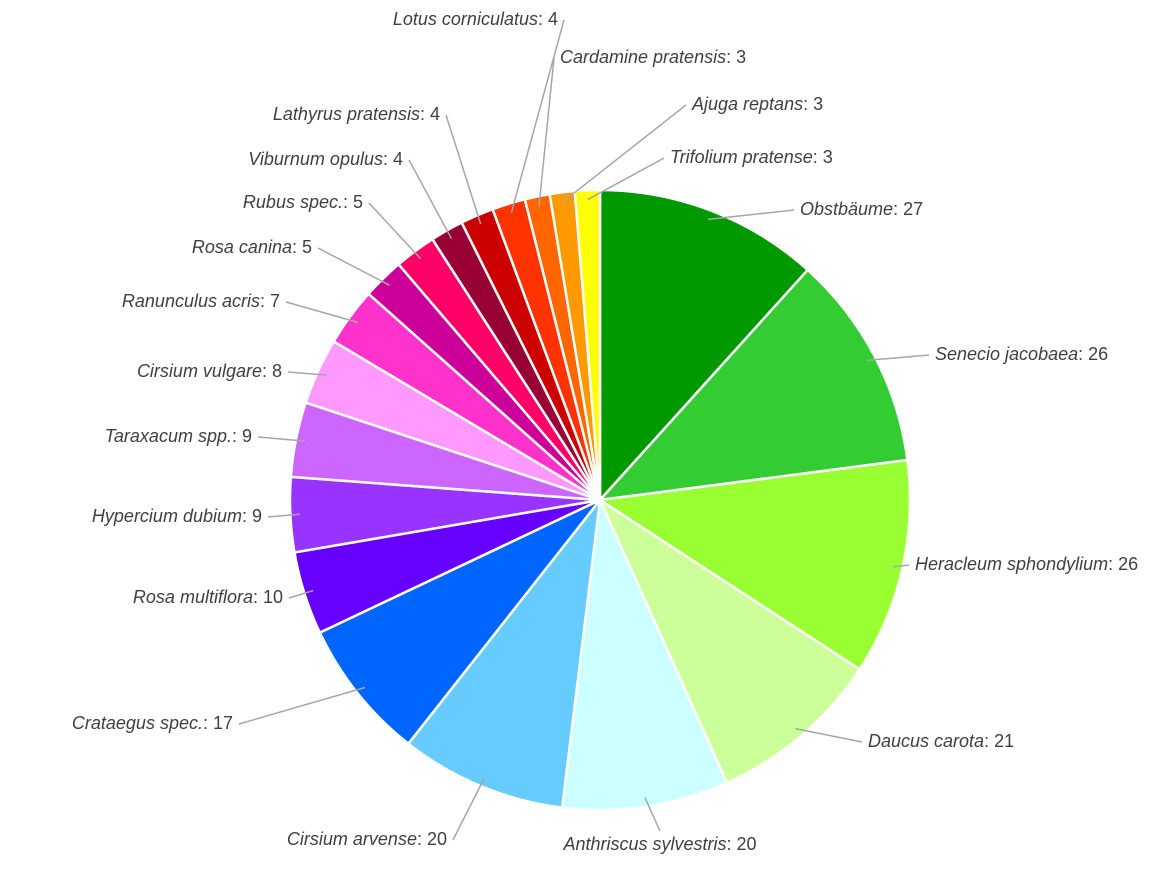  What do you see at coordinates (218, 723) in the screenshot?
I see `label-value: : 17` at bounding box center [218, 723].